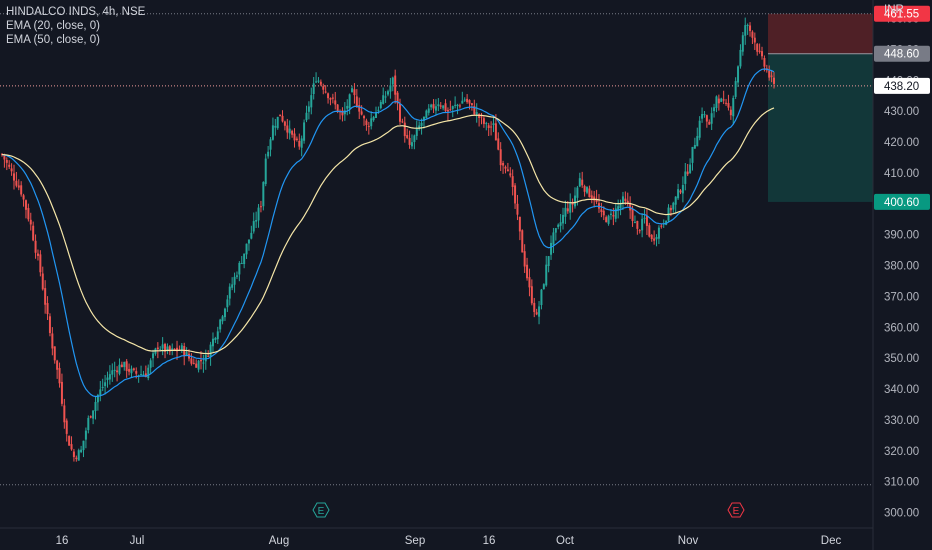 This screenshot has width=932, height=550. What do you see at coordinates (820, 33) in the screenshot?
I see `stop-loss-zone` at bounding box center [820, 33].